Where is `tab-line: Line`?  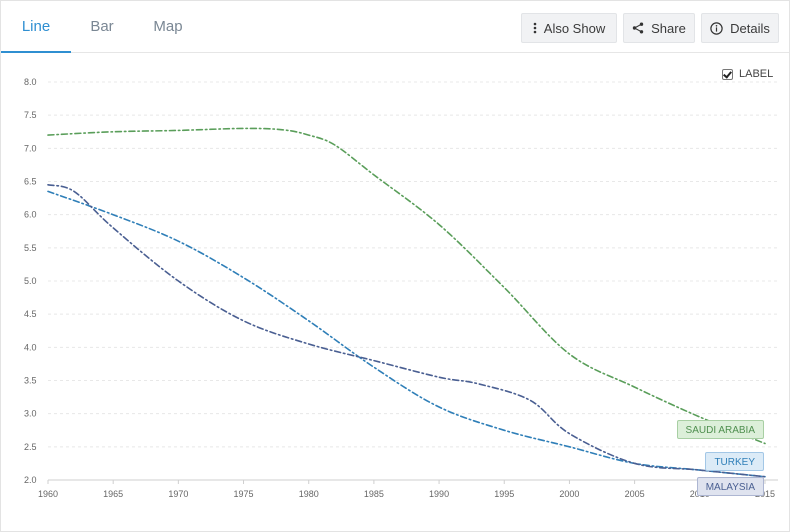 tab-line: Line is located at coordinates (36, 27).